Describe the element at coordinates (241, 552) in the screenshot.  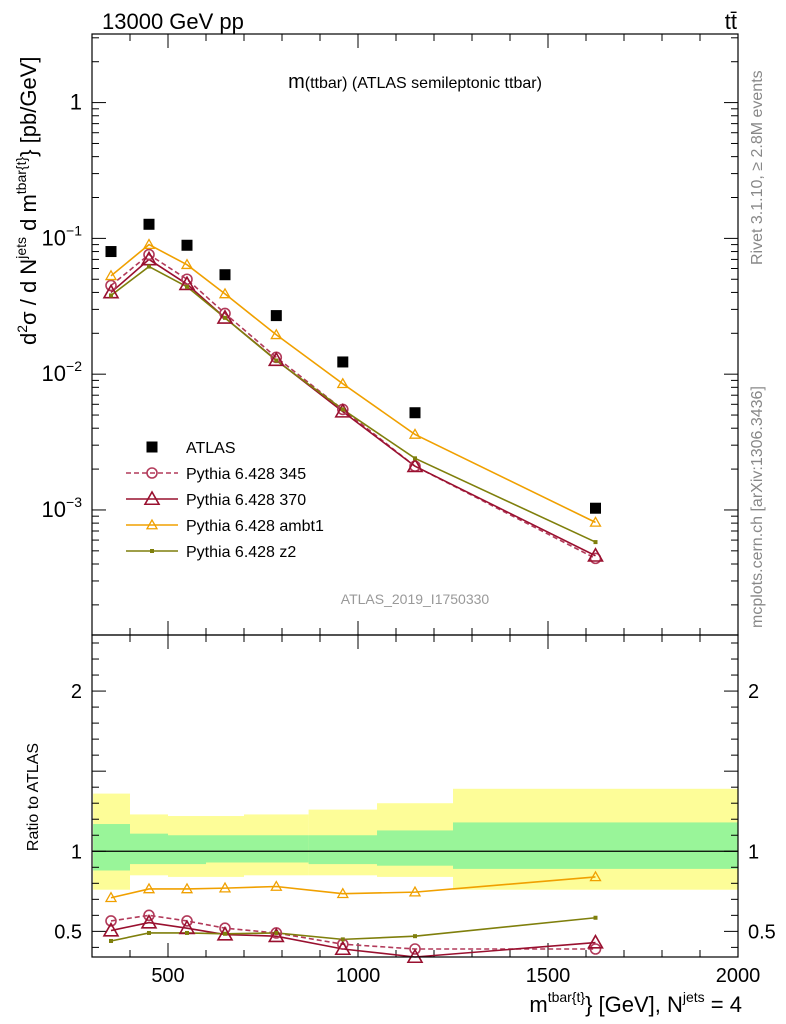
I see `legend-label: Pythia 6.428 z2` at that location.